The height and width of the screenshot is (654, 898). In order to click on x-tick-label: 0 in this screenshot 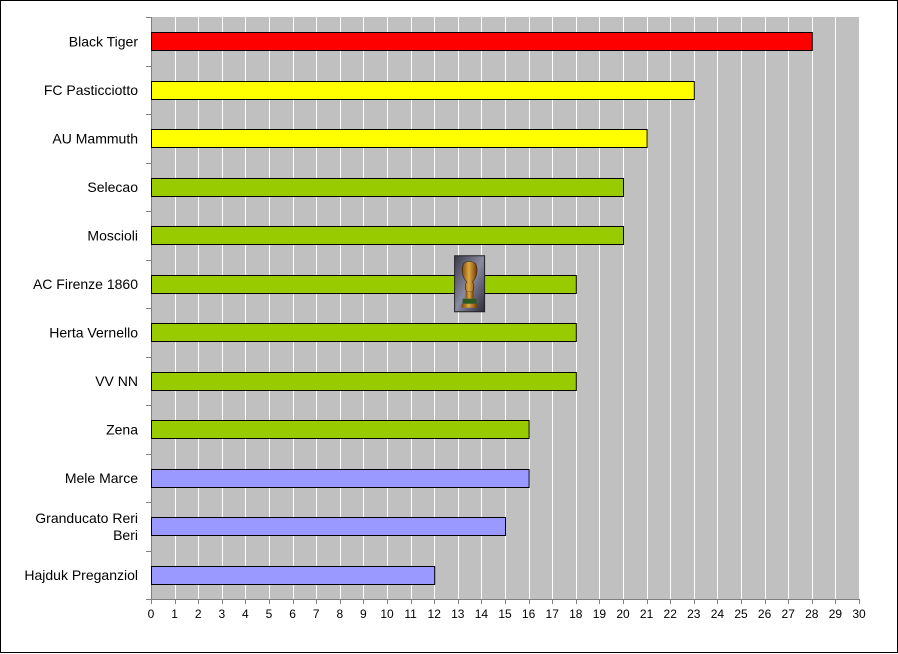, I will do `click(151, 614)`.